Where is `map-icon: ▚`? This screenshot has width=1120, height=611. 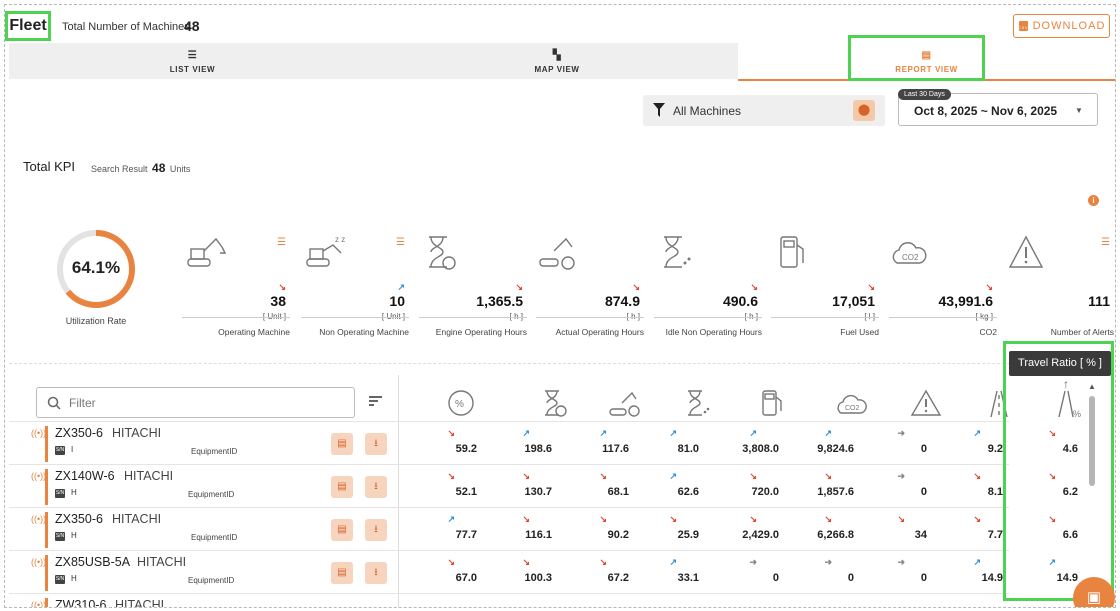
map-icon: ▚ is located at coordinates (557, 55).